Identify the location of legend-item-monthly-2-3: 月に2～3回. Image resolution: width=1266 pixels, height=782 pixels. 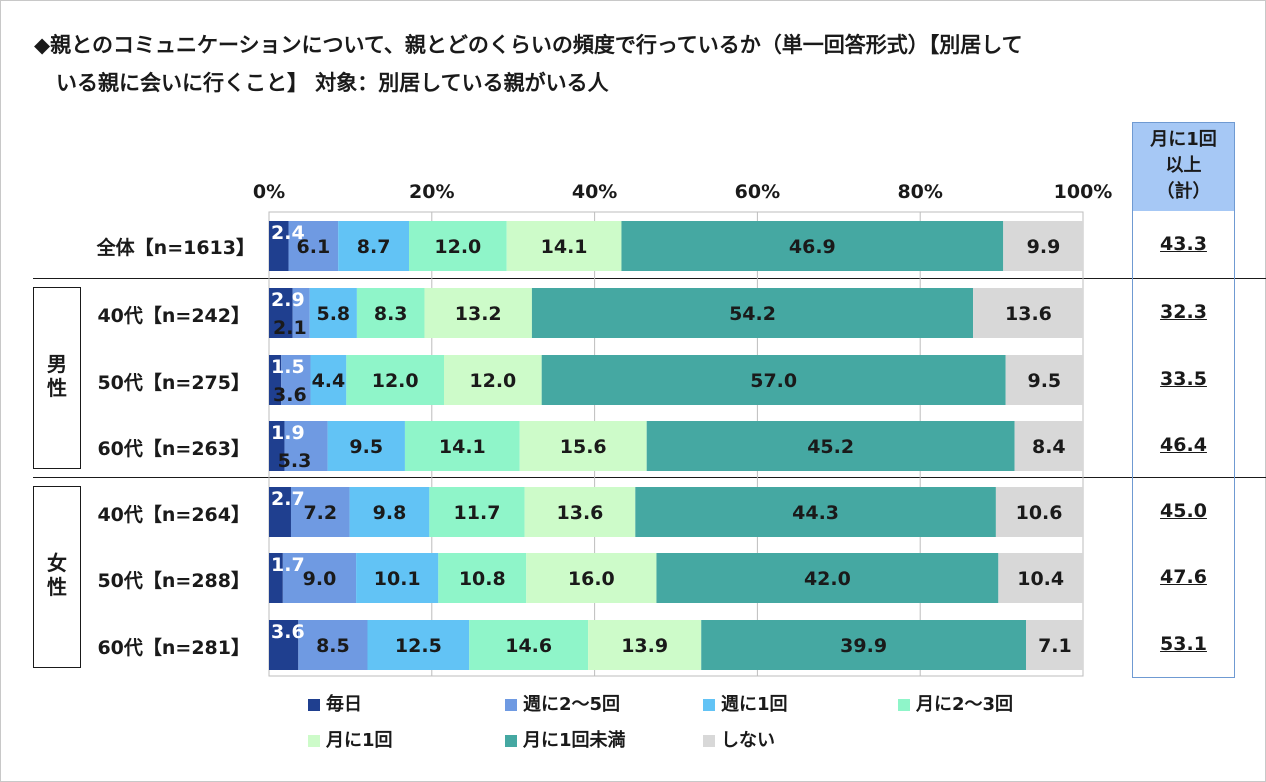
(955, 705).